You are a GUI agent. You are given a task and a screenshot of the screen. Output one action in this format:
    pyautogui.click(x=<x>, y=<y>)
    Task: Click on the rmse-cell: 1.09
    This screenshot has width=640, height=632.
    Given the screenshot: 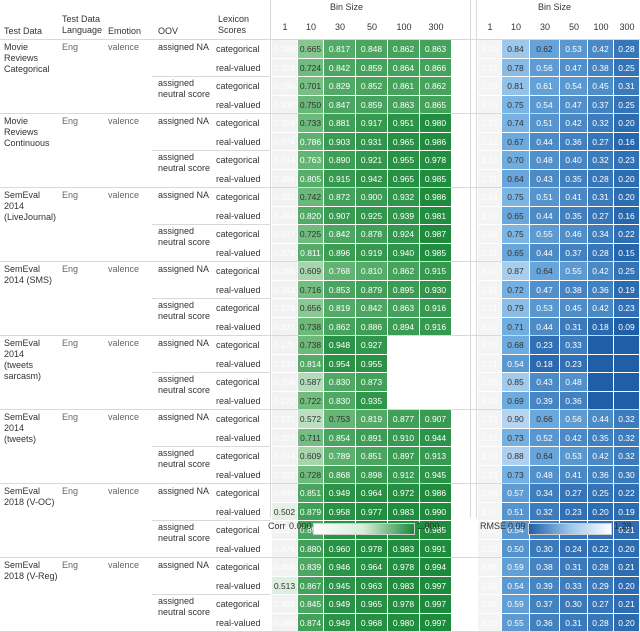 What is the action you would take?
    pyautogui.click(x=490, y=216)
    